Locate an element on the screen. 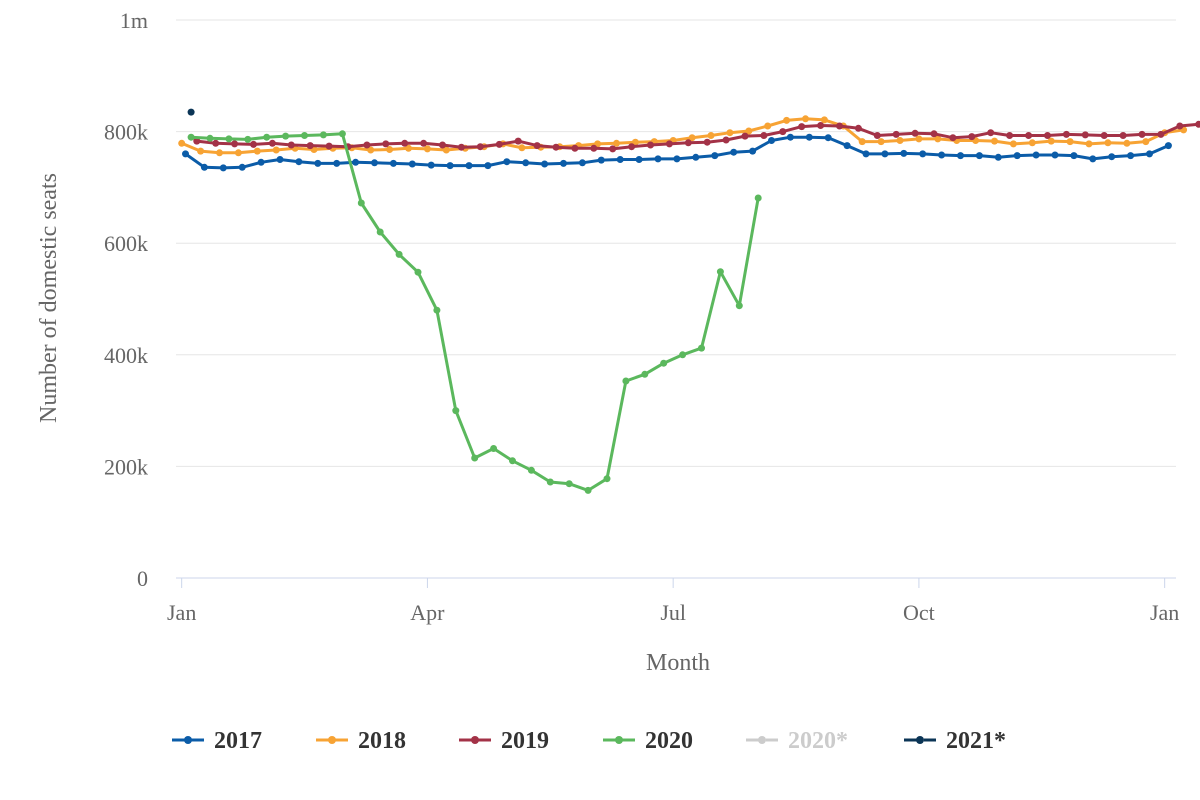 The image size is (1200, 800). y-tick-label: 1m is located at coordinates (134, 20).